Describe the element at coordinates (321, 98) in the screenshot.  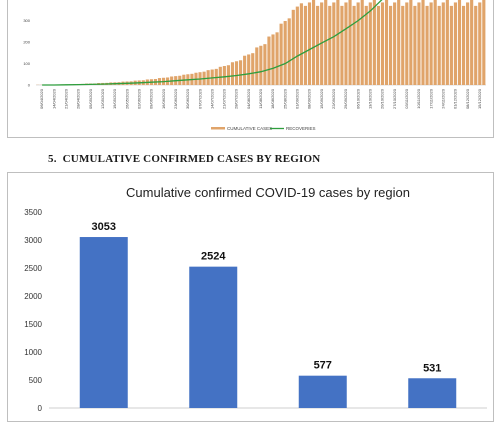
I see `top-x-tick-label: 15/09/2020` at that location.